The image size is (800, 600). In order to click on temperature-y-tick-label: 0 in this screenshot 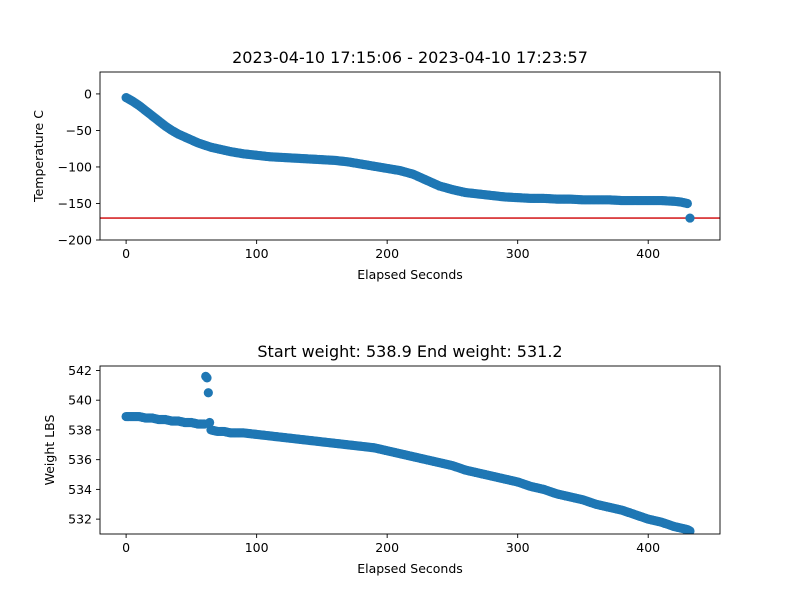, I will do `click(88, 93)`.